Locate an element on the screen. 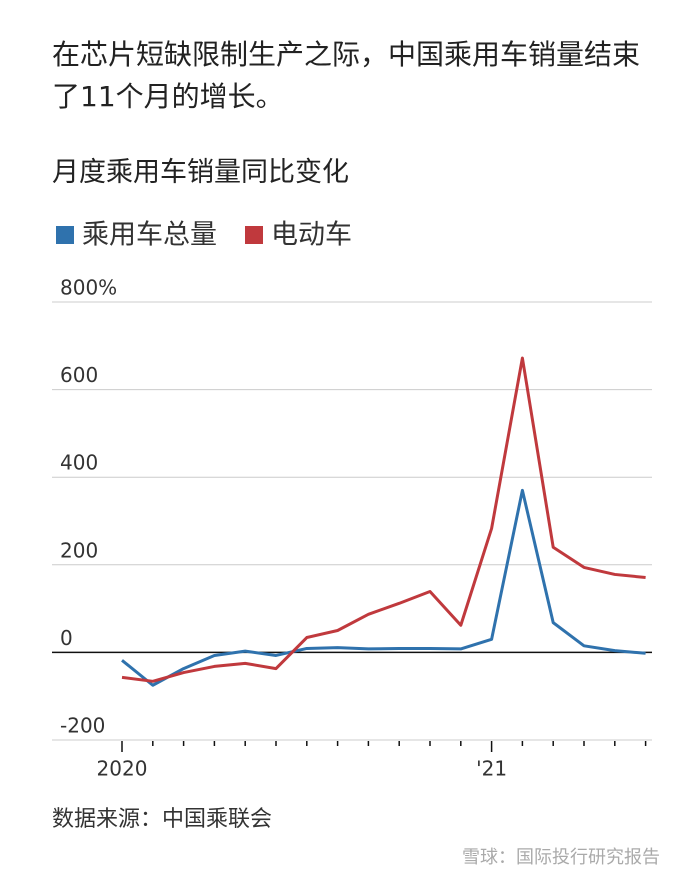  y-tick-label: 200 is located at coordinates (79, 550).